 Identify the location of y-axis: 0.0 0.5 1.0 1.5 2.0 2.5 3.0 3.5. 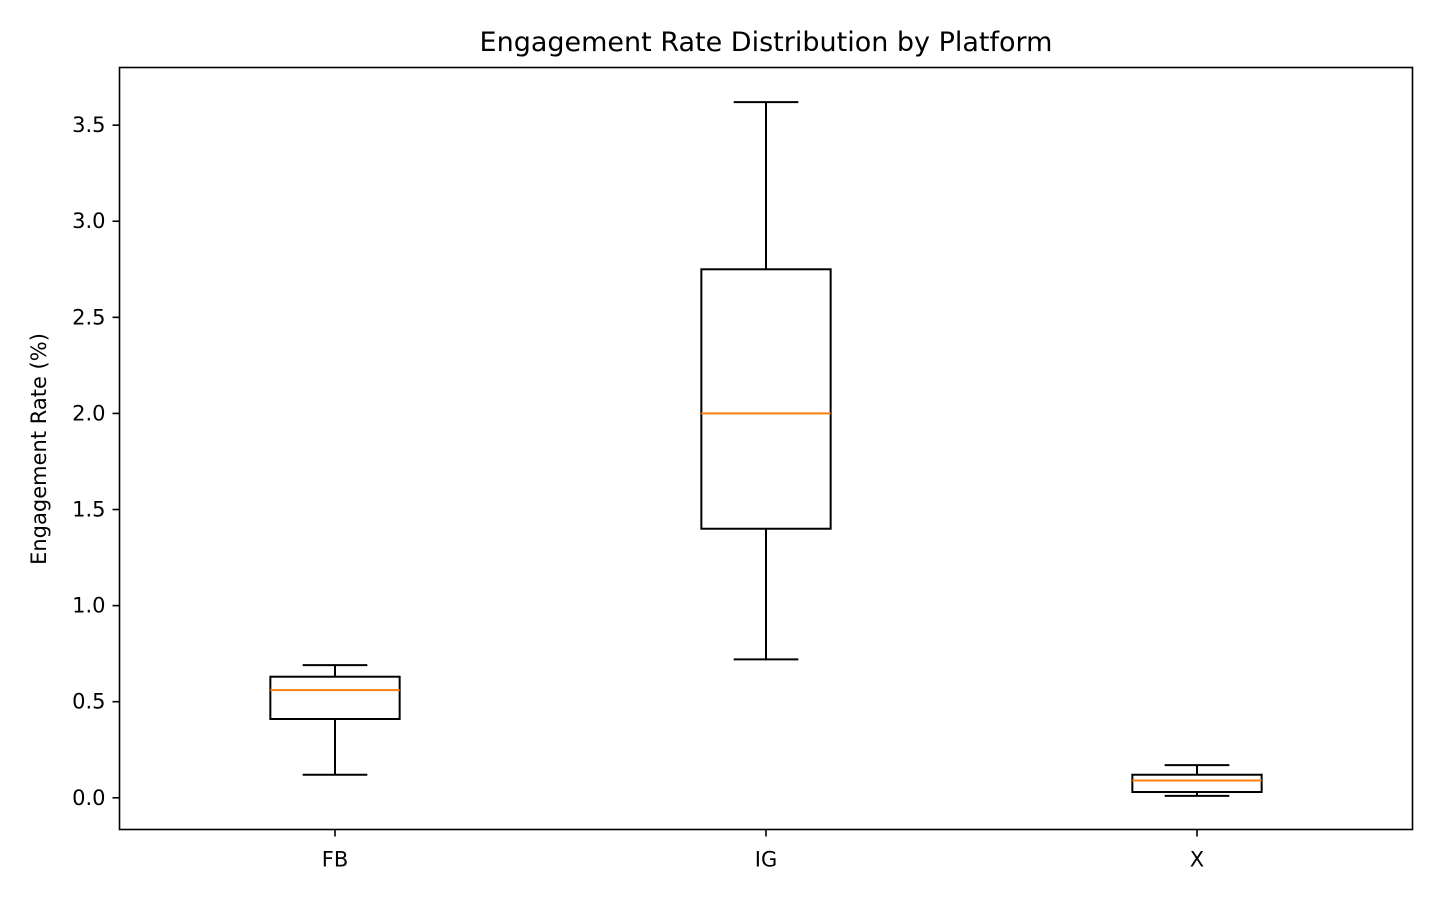
(96, 461).